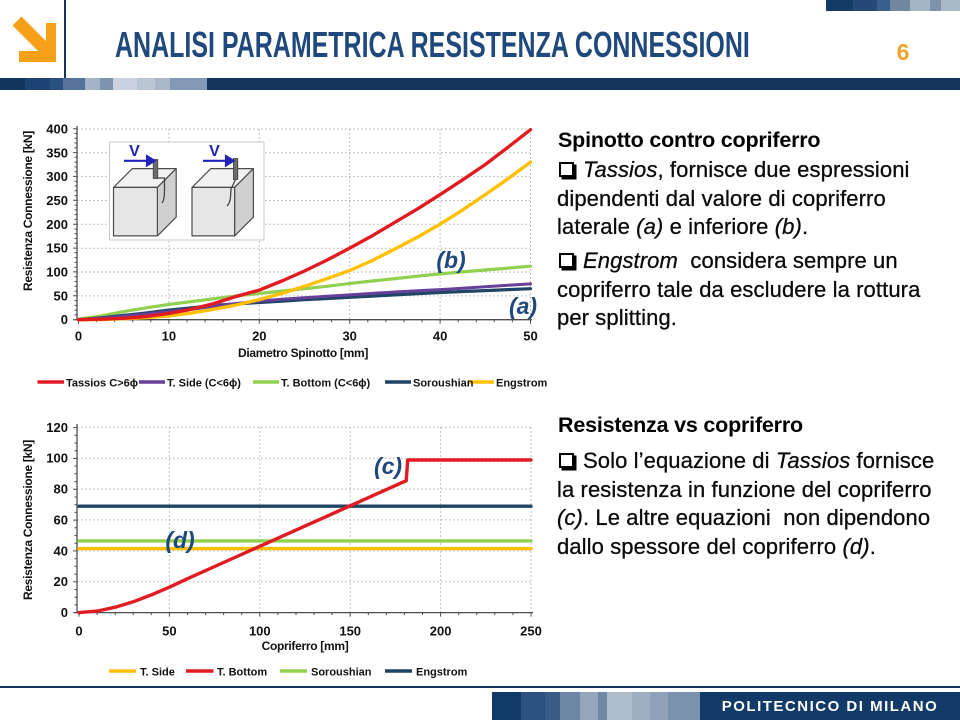 This screenshot has height=720, width=960. What do you see at coordinates (204, 384) in the screenshot?
I see `svg-text: T. Side (C<6ϕ)` at bounding box center [204, 384].